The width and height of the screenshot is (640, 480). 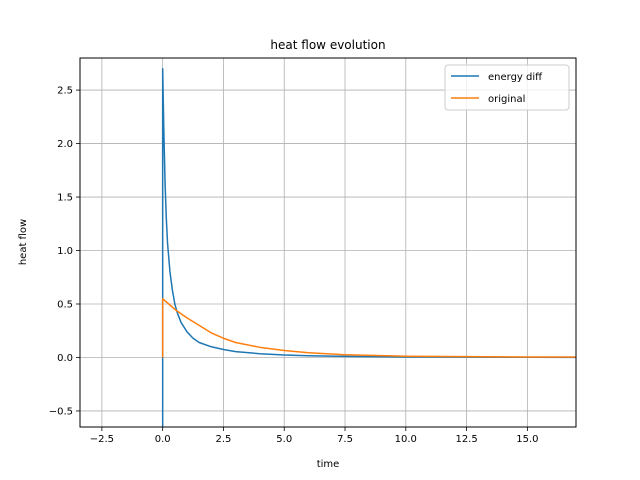 I want to click on x-tick-label: 5.0, so click(x=284, y=439).